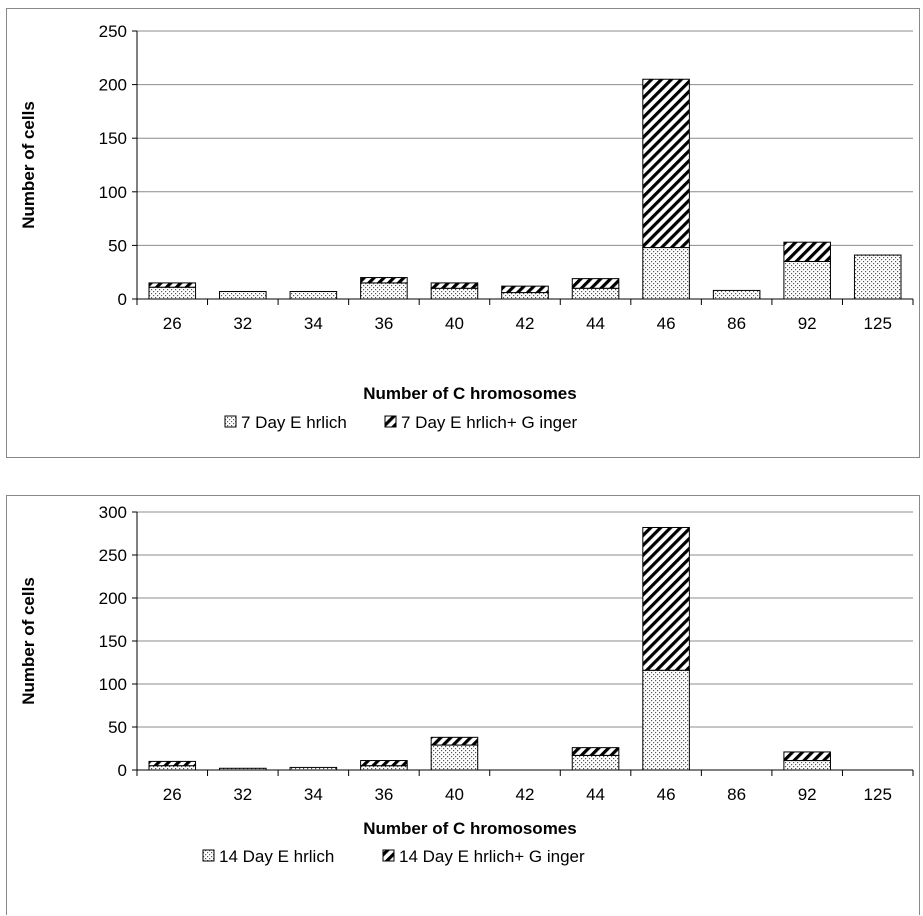 The width and height of the screenshot is (923, 916). I want to click on legend-label: 7 Day E hrlich, so click(294, 422).